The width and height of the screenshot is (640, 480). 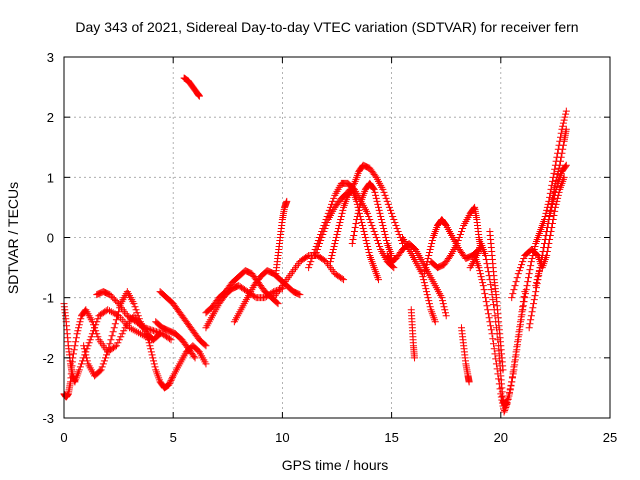 I want to click on series-track-ad, so click(x=551, y=225).